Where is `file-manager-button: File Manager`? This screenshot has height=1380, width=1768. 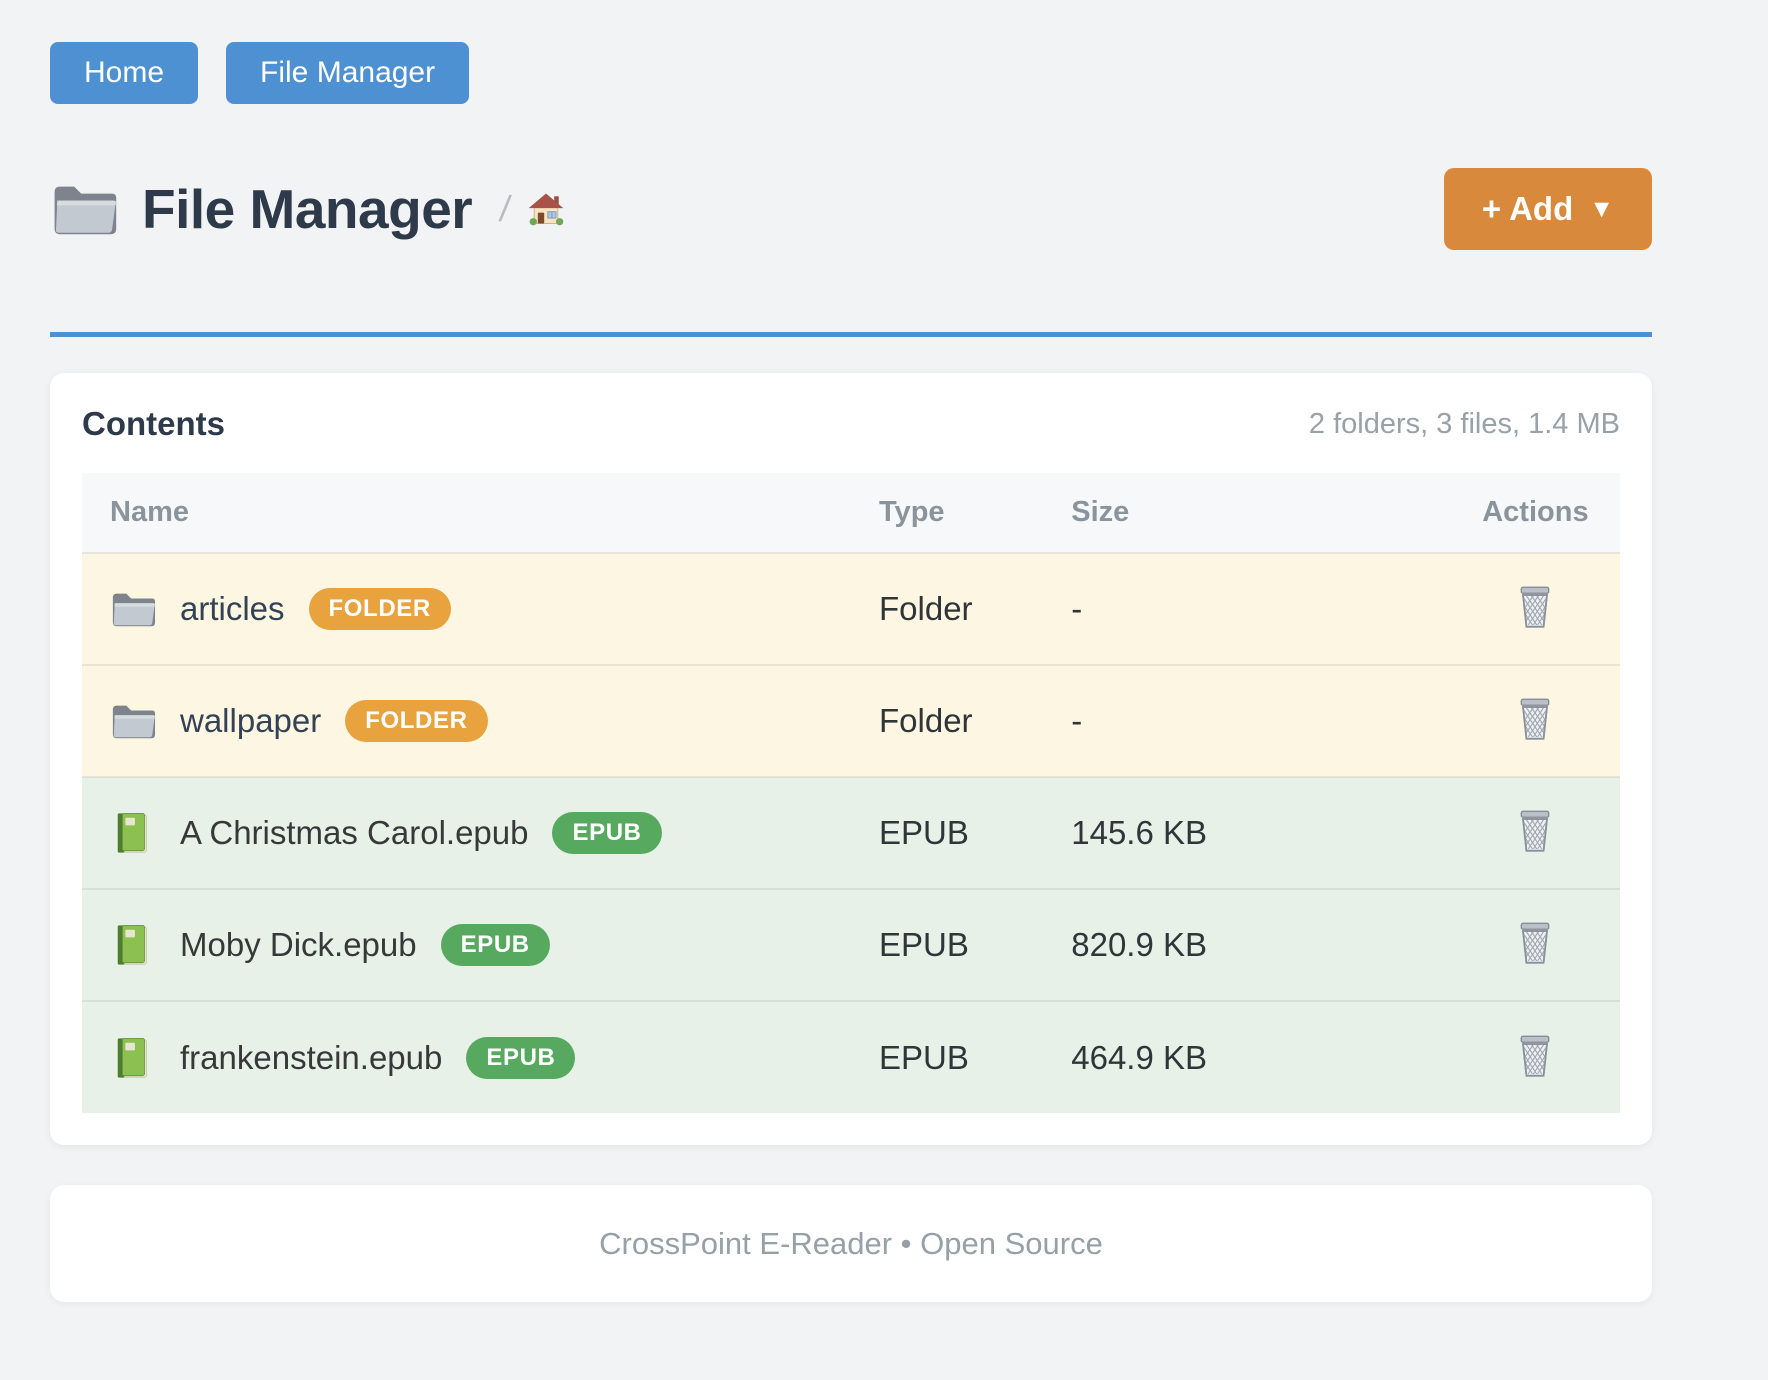 file-manager-button: File Manager is located at coordinates (348, 73).